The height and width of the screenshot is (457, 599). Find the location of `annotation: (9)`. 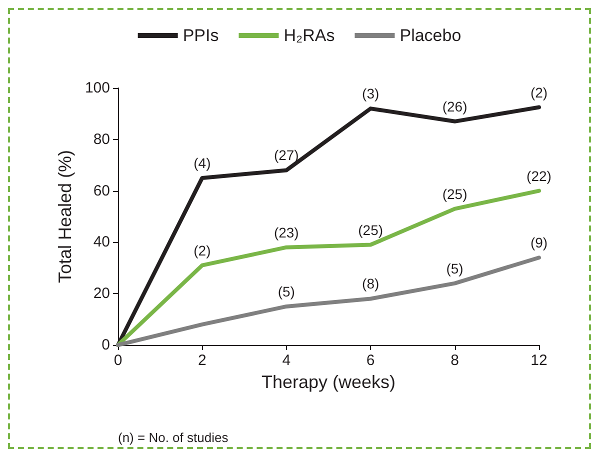

annotation: (9) is located at coordinates (539, 242).